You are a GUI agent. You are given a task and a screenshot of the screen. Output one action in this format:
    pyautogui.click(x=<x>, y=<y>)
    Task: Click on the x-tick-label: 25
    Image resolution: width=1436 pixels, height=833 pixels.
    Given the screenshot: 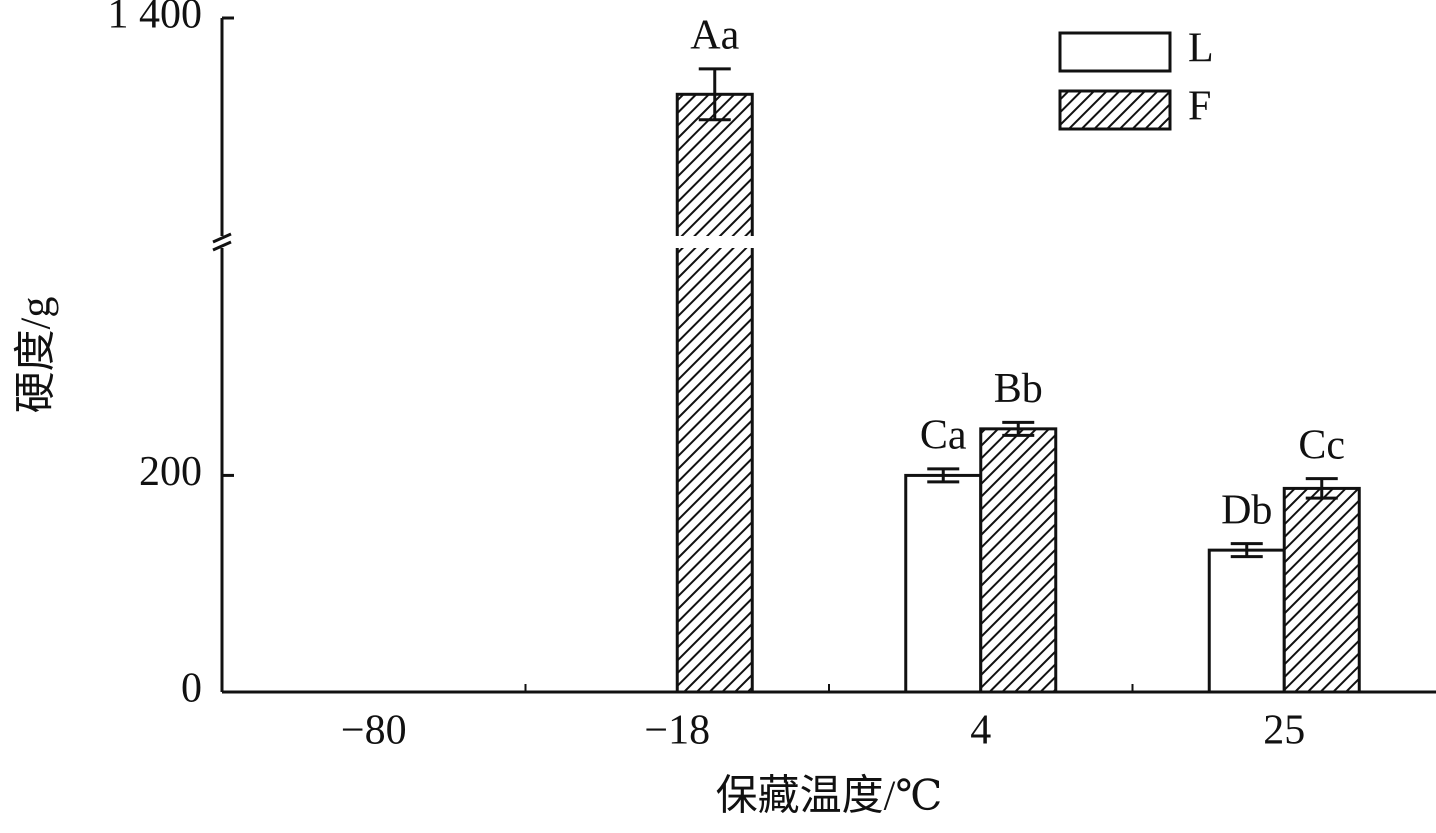 What is the action you would take?
    pyautogui.click(x=1284, y=731)
    